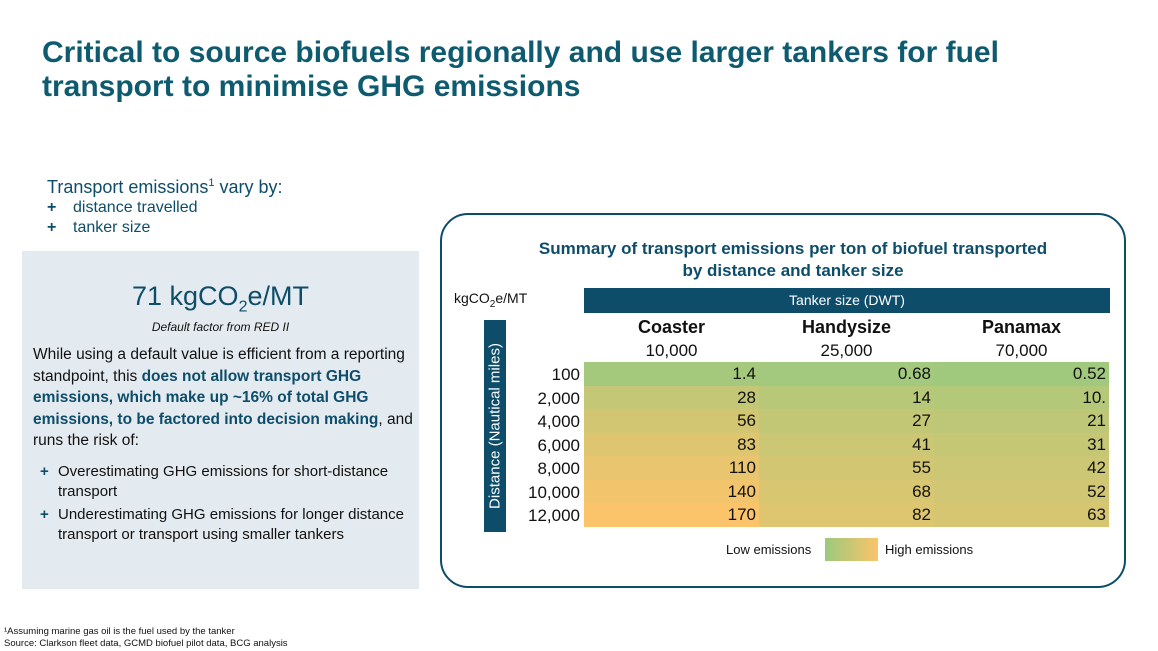 This screenshot has width=1158, height=651. What do you see at coordinates (671, 515) in the screenshot?
I see `table-cell: 170` at bounding box center [671, 515].